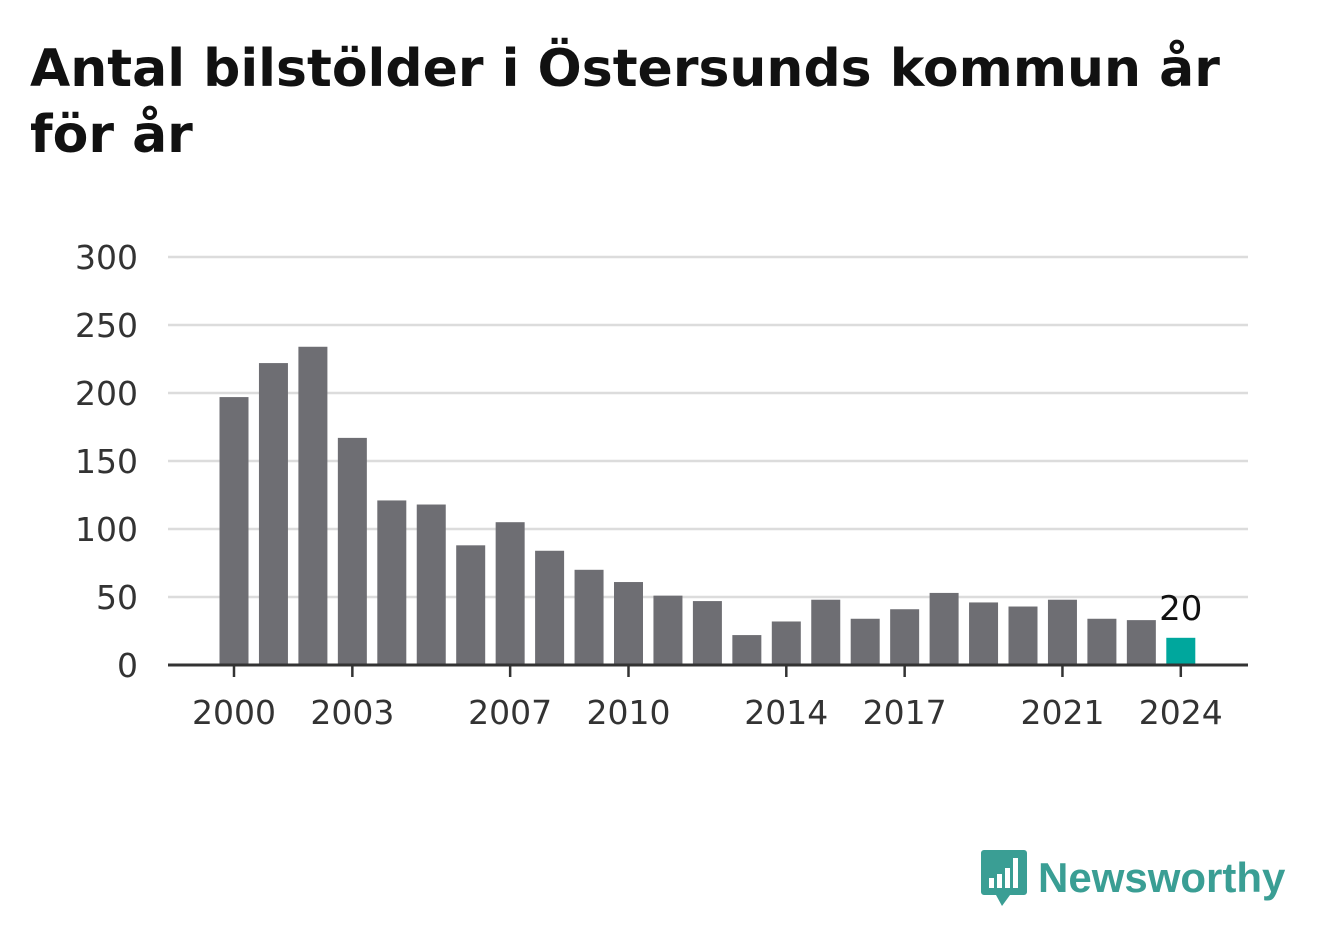 This screenshot has width=1322, height=939. Describe the element at coordinates (944, 628) in the screenshot. I see `bar-2018` at that location.